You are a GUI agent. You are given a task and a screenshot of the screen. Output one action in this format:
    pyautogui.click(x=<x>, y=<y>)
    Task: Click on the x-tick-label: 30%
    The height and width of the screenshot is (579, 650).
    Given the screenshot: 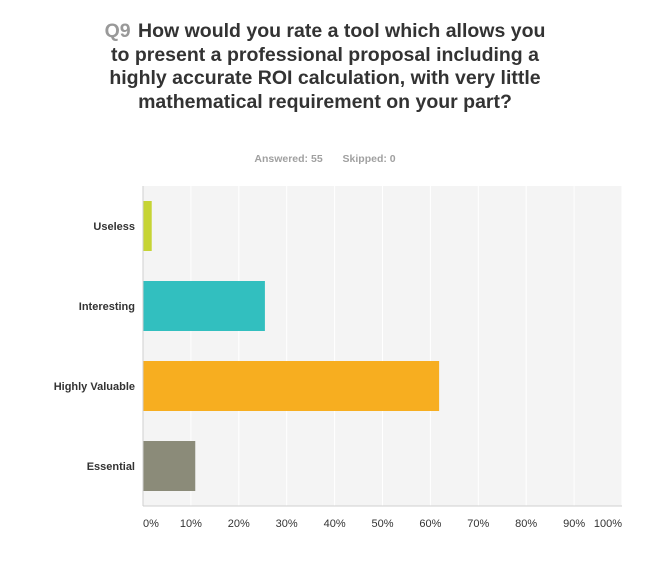 What is the action you would take?
    pyautogui.click(x=287, y=524)
    